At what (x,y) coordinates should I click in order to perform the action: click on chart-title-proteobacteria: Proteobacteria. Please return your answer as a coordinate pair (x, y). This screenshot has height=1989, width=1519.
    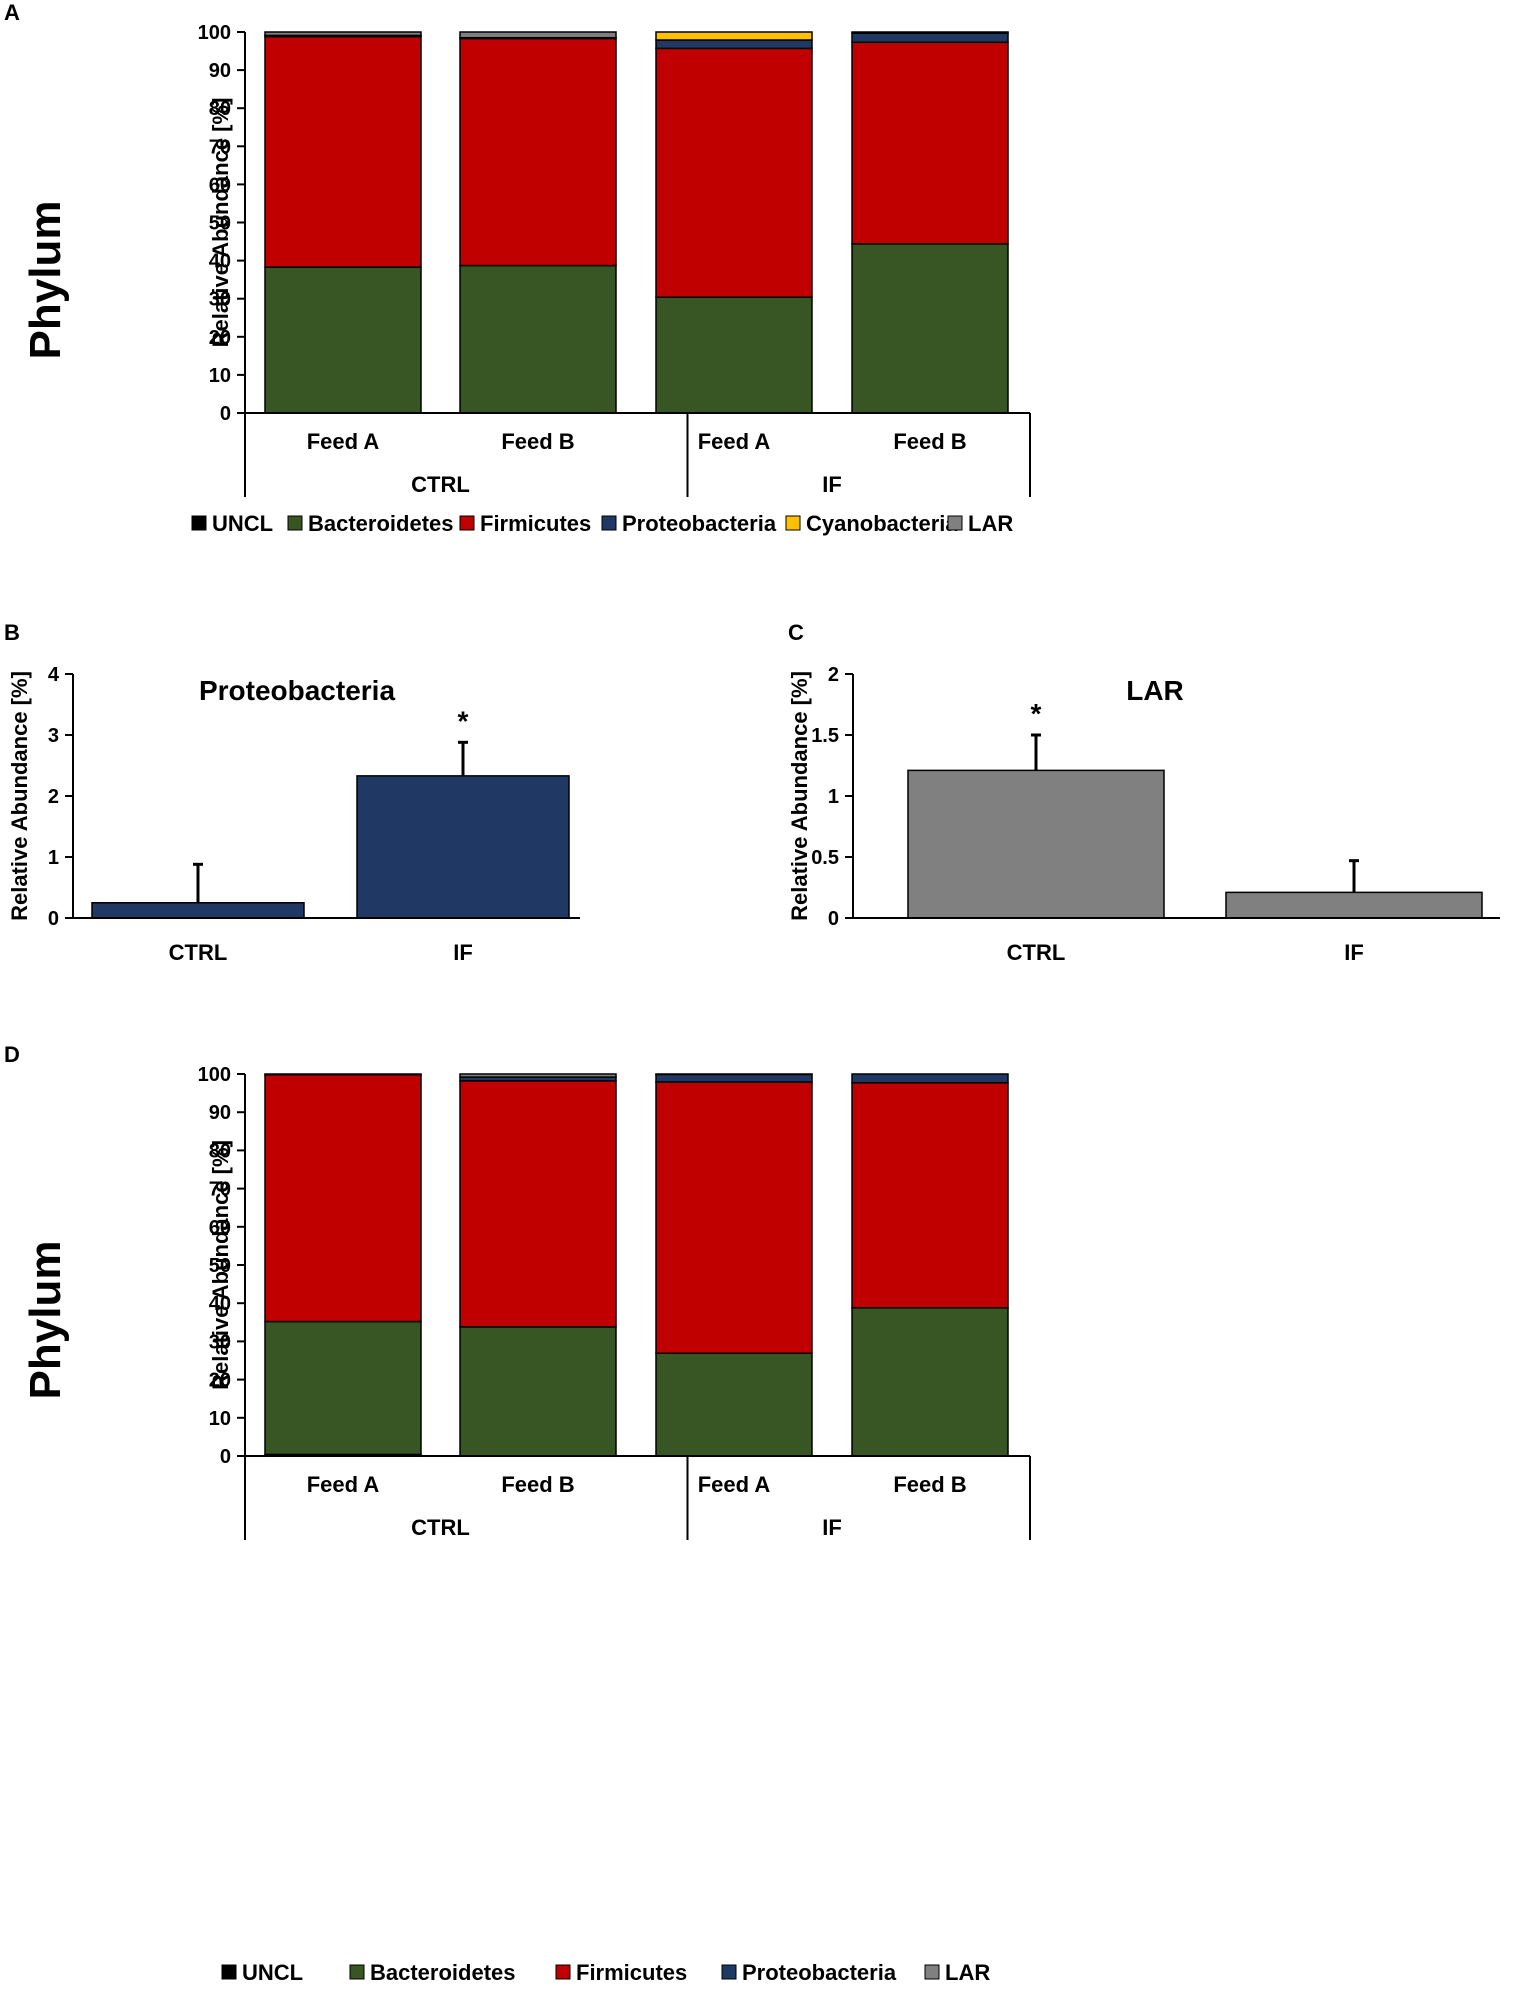
    Looking at the image, I should click on (297, 690).